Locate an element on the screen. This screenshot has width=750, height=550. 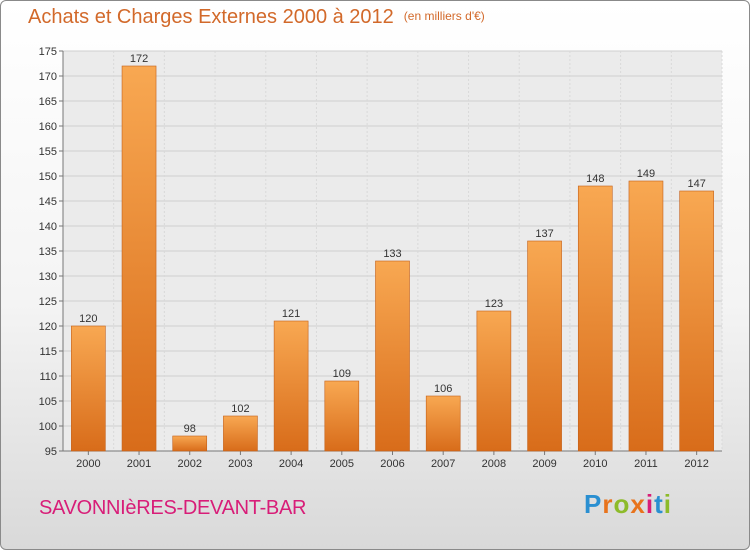
y-tick-label: 165 is located at coordinates (48, 102).